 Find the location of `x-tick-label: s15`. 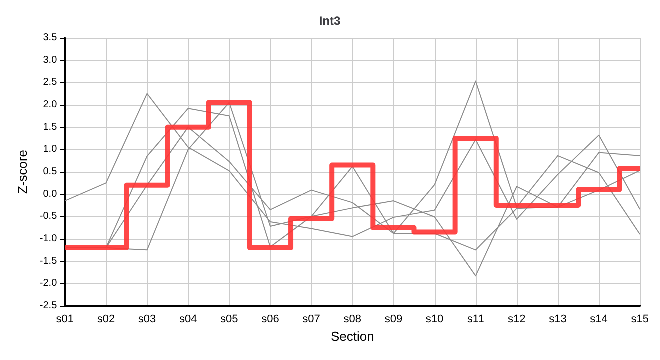

x-tick-label: s15 is located at coordinates (640, 320).